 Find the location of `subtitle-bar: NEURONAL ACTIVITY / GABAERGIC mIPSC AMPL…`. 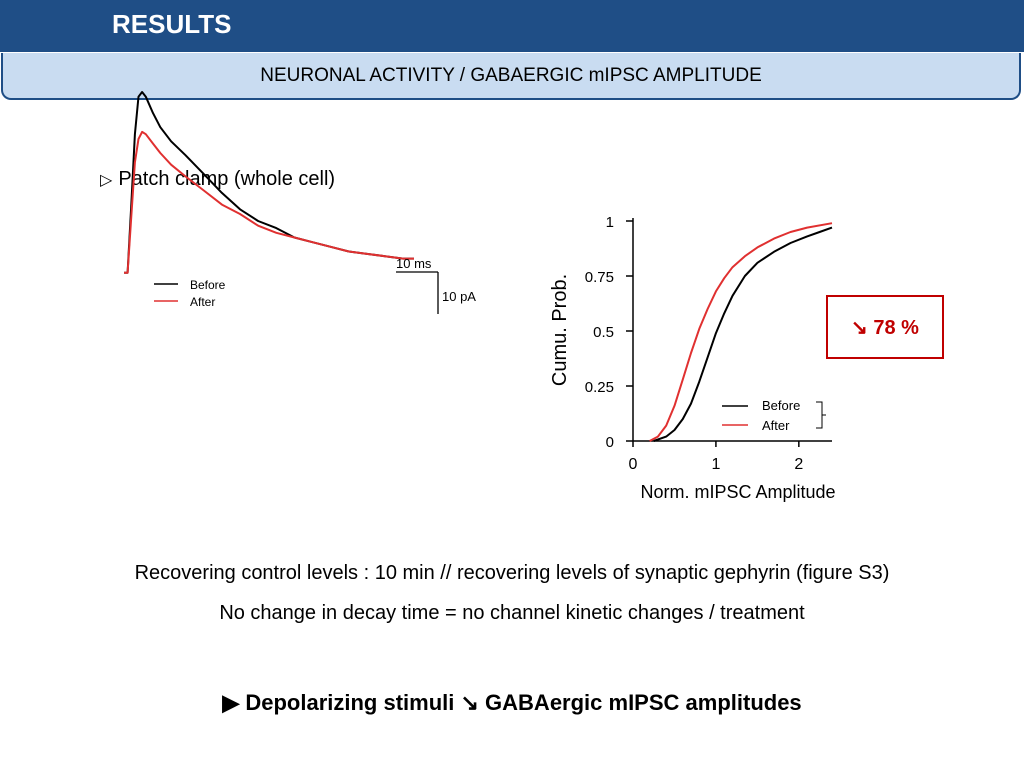

subtitle-bar: NEURONAL ACTIVITY / GABAERGIC mIPSC AMPL… is located at coordinates (511, 76).